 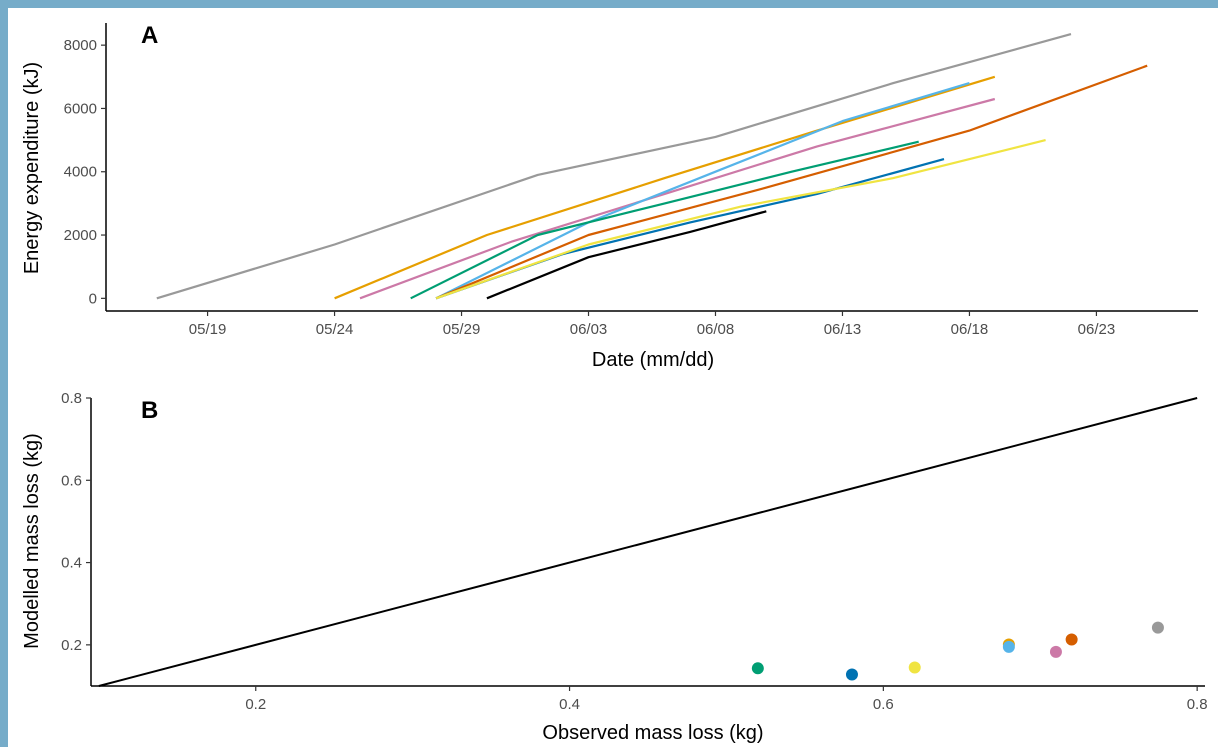 What do you see at coordinates (883, 704) in the screenshot?
I see `b-x-tick-label-2: 0.6` at bounding box center [883, 704].